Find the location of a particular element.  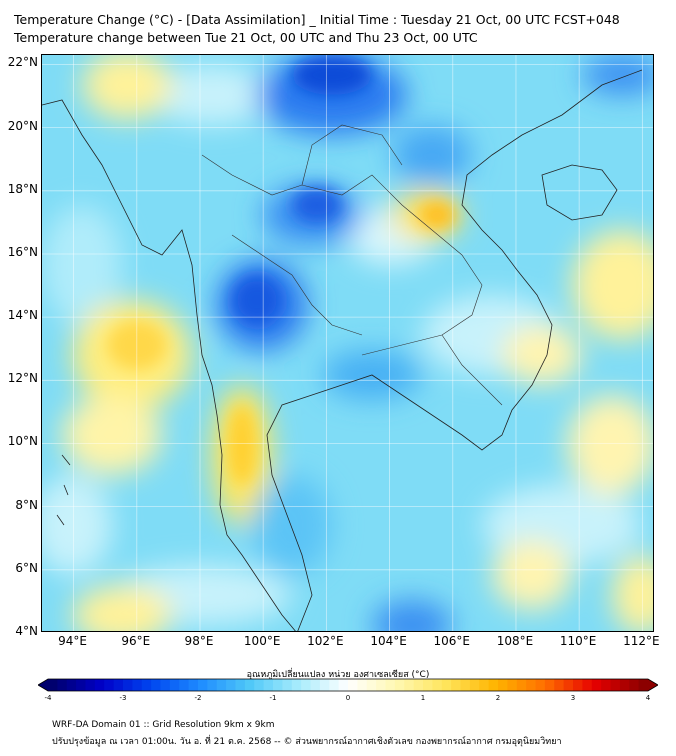

latitude-label: 14°N is located at coordinates (22, 315).